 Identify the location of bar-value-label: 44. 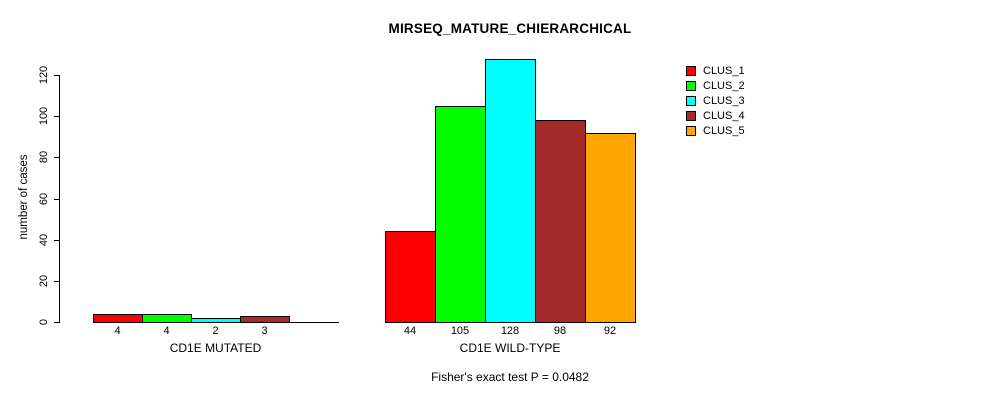
(410, 331).